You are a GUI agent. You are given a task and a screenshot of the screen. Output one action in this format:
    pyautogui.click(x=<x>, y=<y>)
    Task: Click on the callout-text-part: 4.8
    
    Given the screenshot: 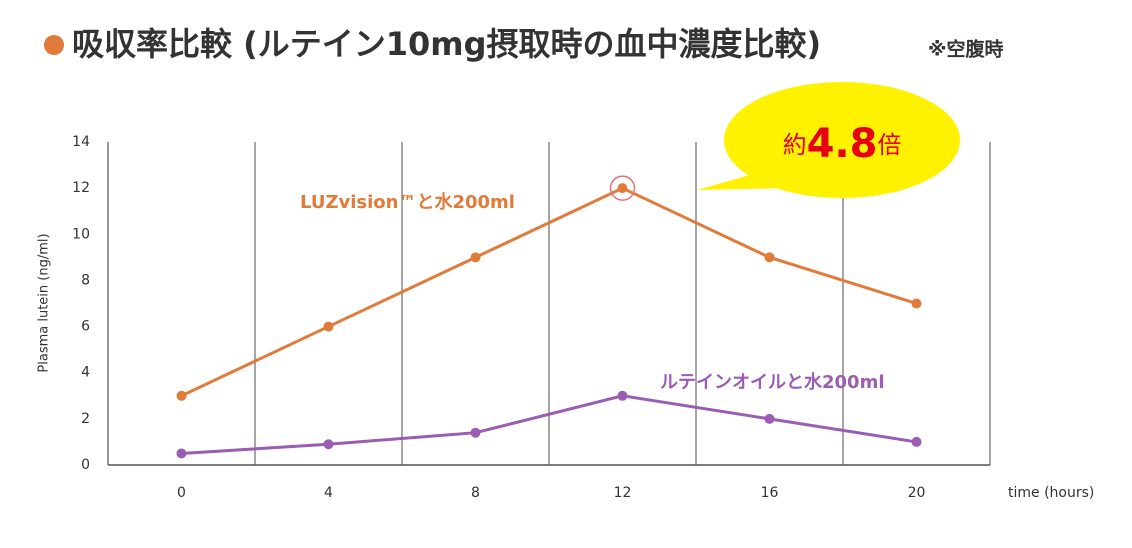 What is the action you would take?
    pyautogui.click(x=842, y=144)
    